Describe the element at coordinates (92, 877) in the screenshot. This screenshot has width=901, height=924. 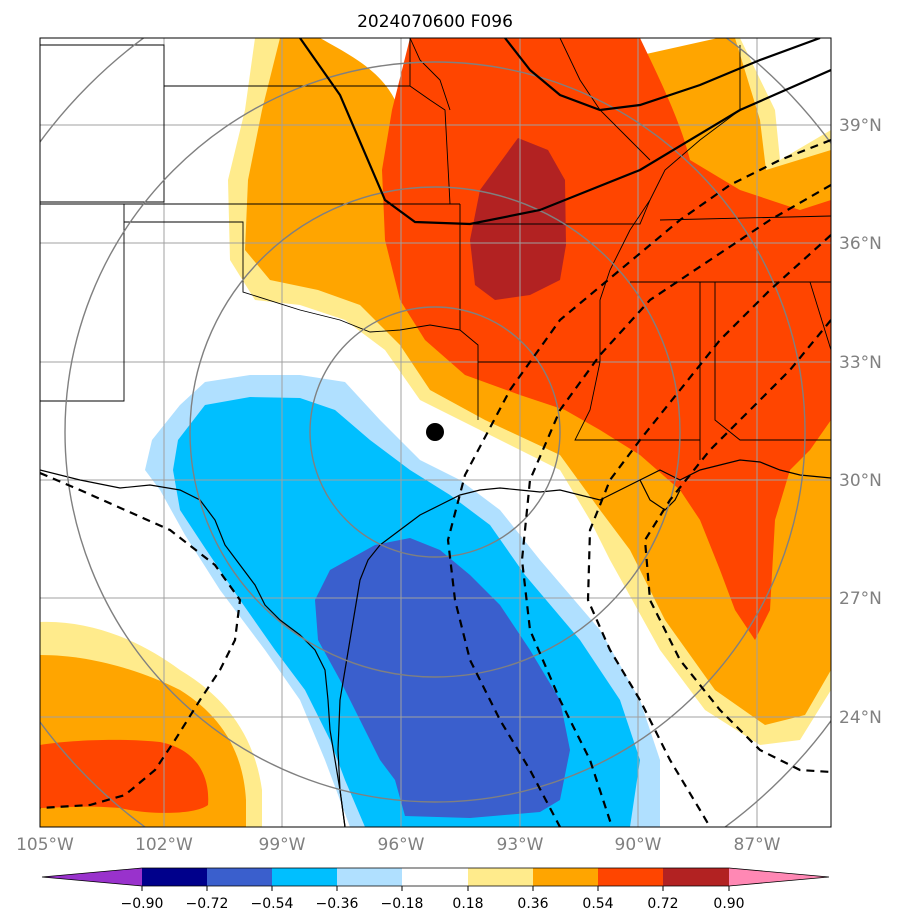
I see `colorbar-under-arrow` at that location.